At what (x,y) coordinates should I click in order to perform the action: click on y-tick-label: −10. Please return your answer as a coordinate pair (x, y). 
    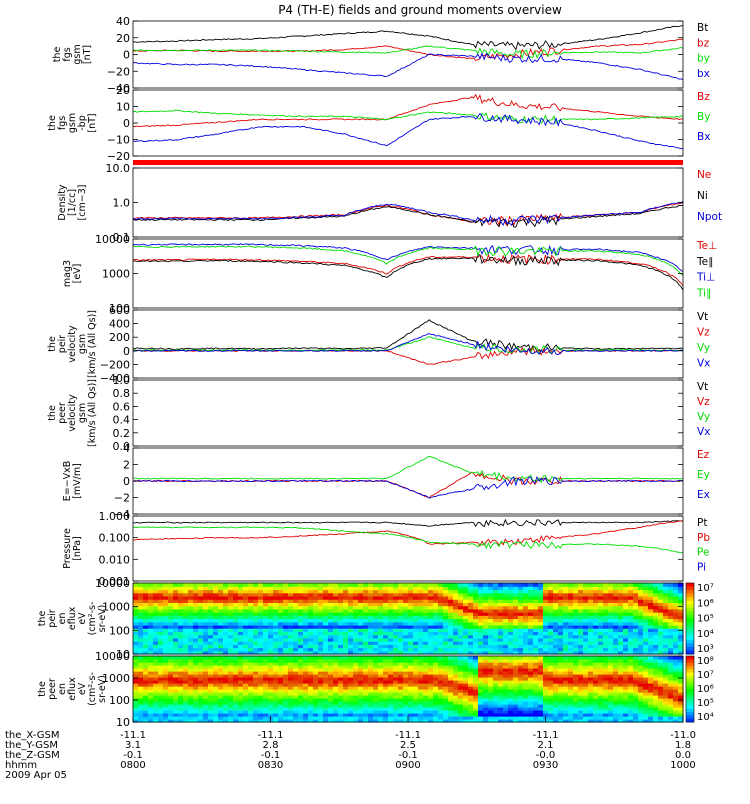
    Looking at the image, I should click on (118, 140).